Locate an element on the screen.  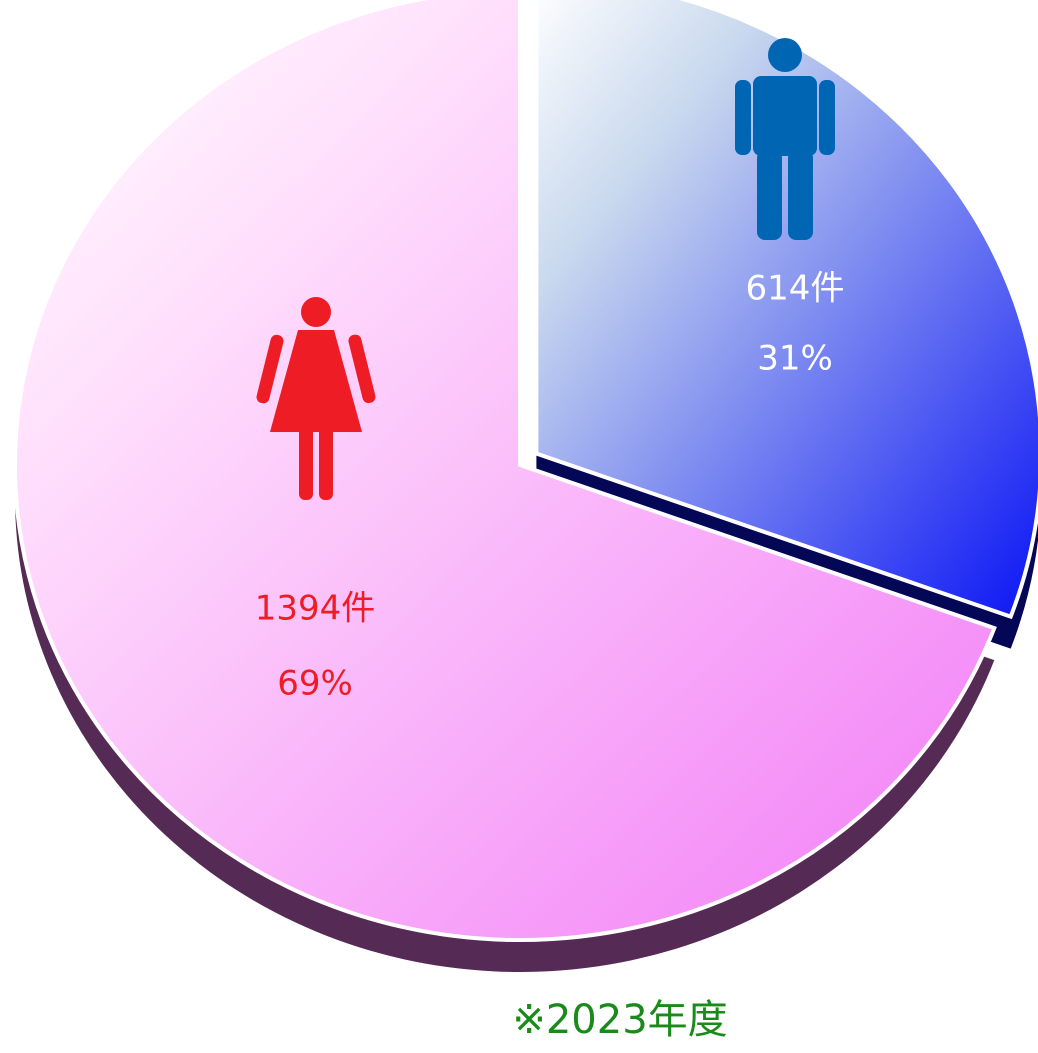
female-icon is located at coordinates (316, 398).